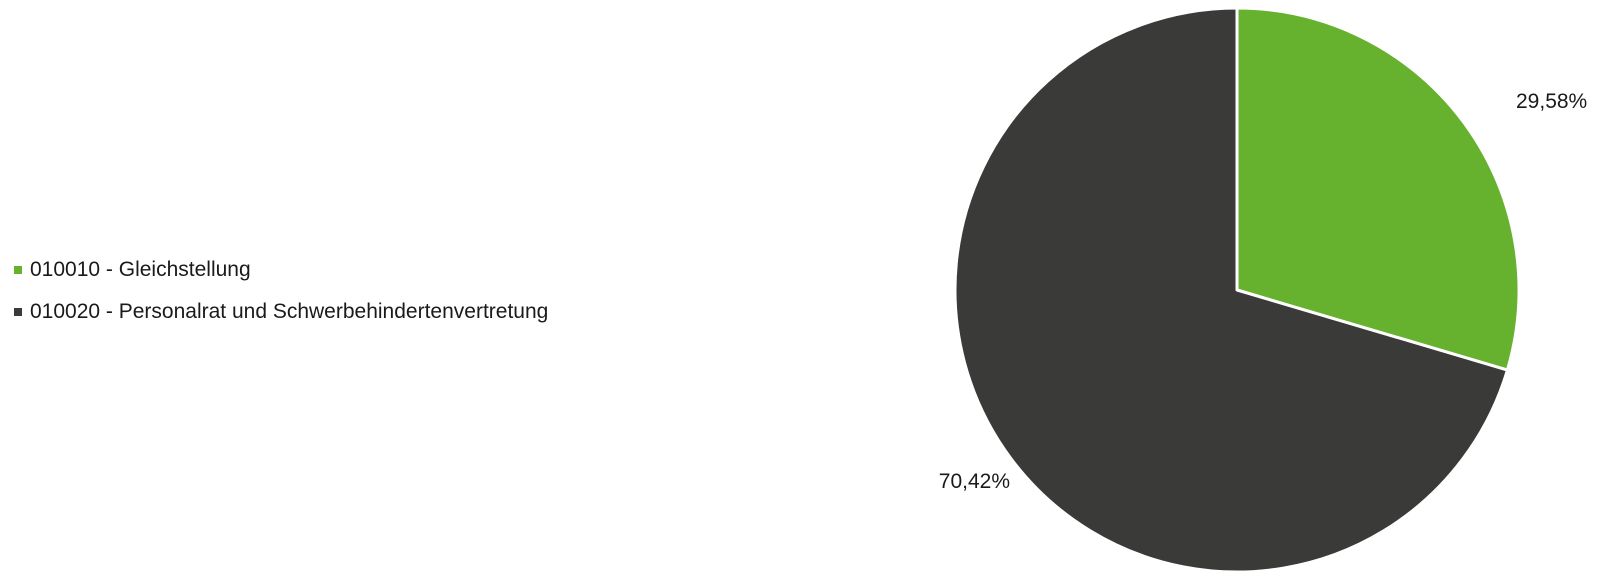  I want to click on legend-swatch-gleichstellung, so click(18, 270).